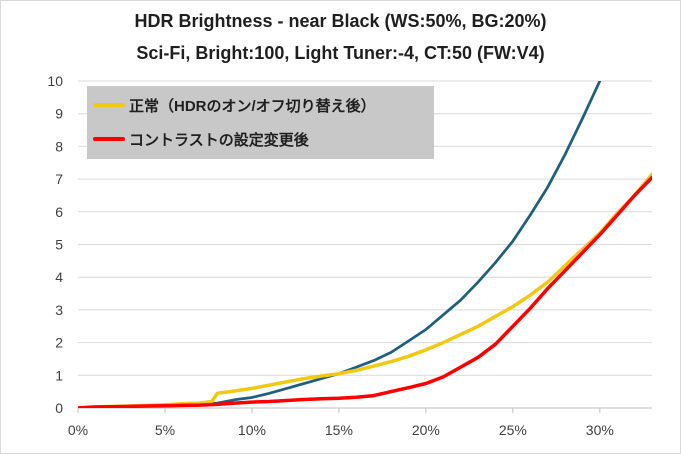 This screenshot has width=681, height=454. I want to click on y-tick-label: 5, so click(59, 245).